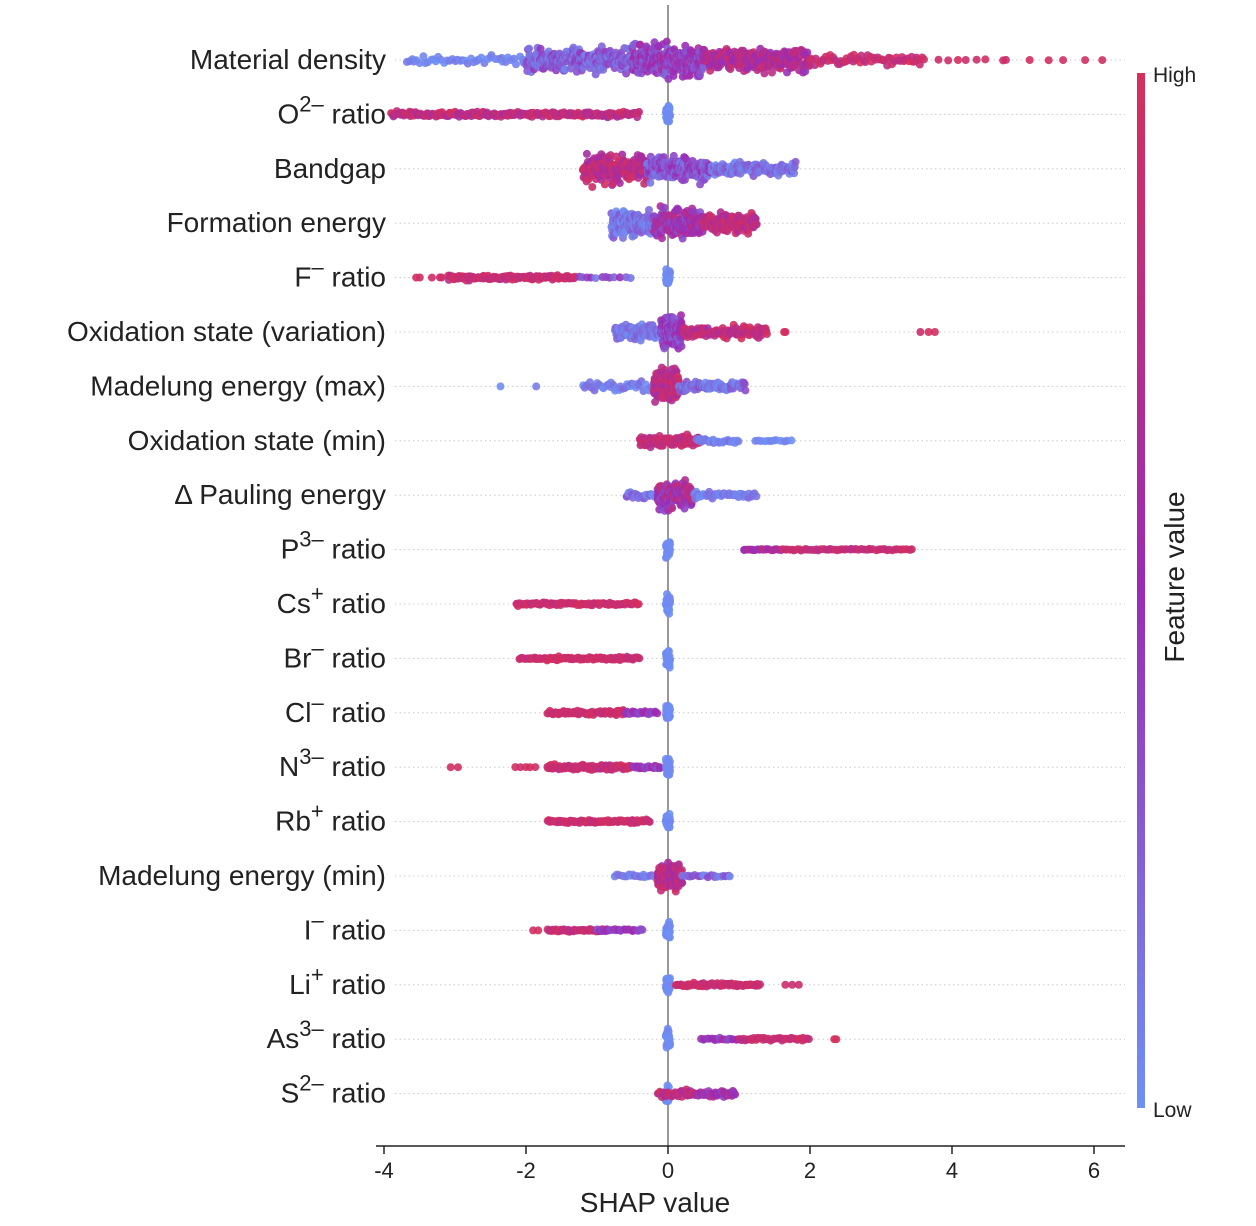  I want to click on x-tick-label: -4, so click(384, 1170).